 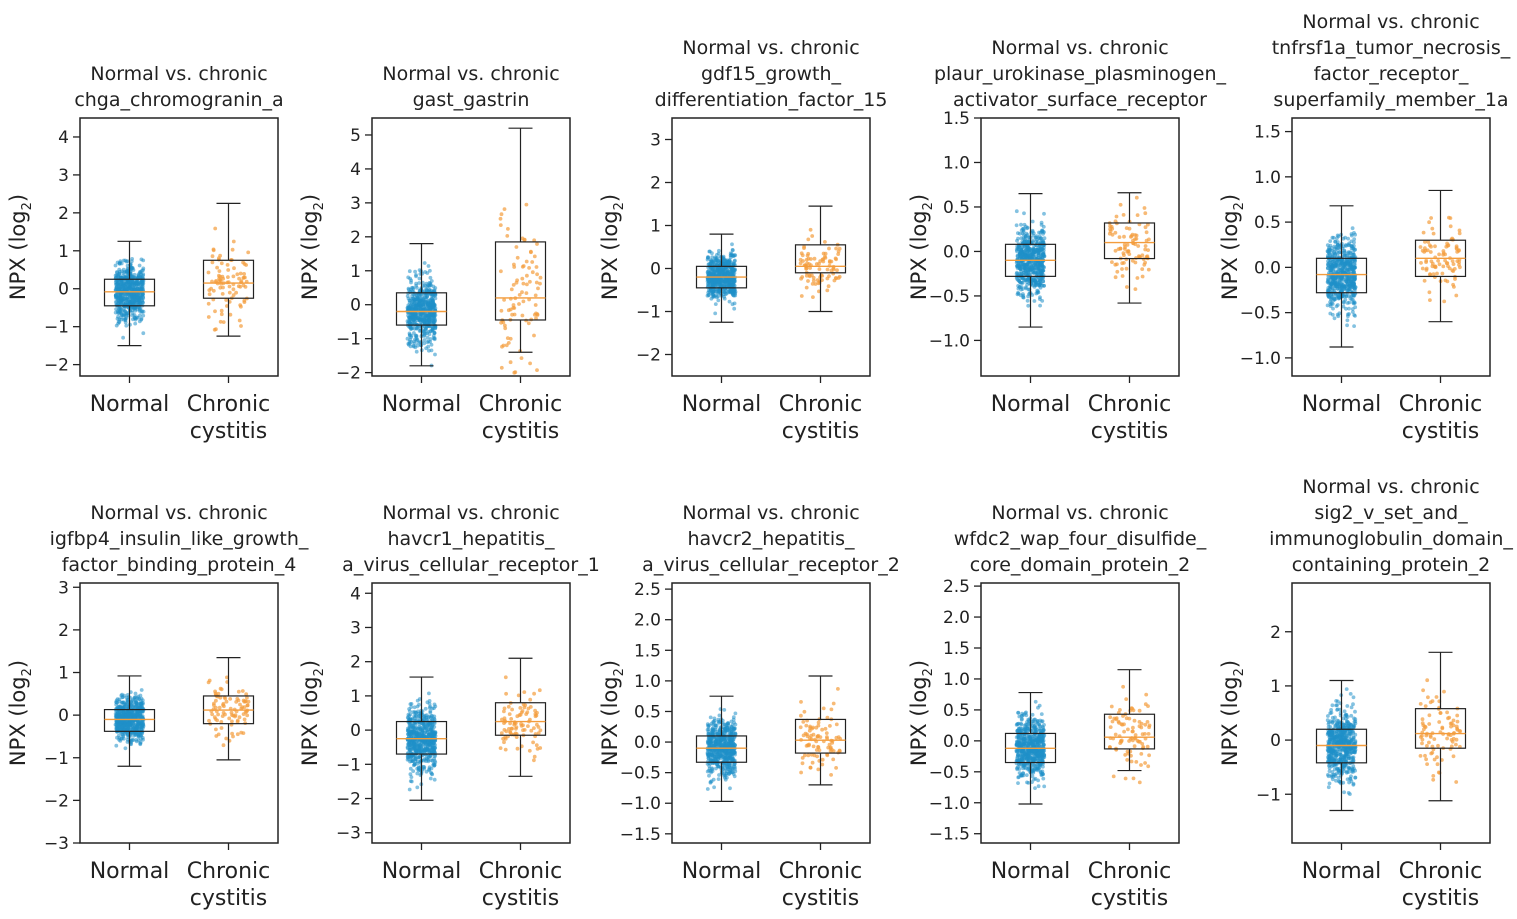 I want to click on plot-frame, so click(x=179, y=713).